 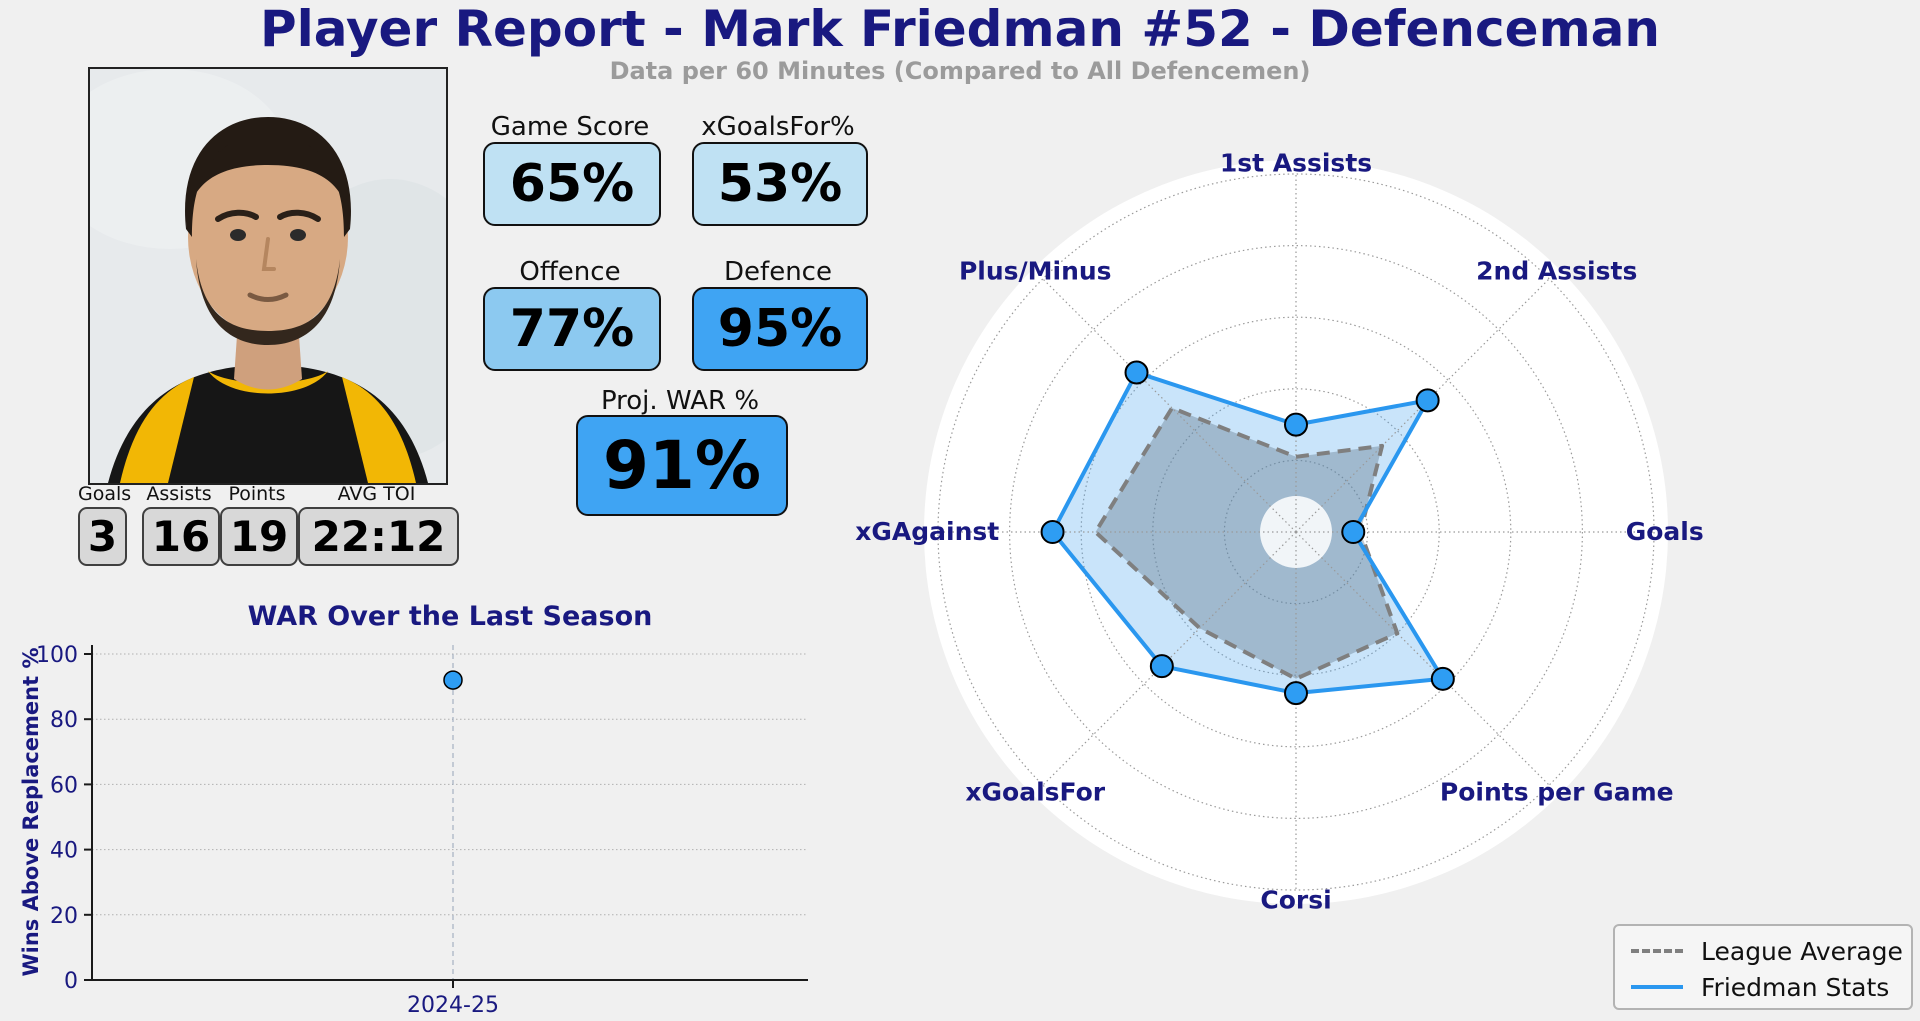 I want to click on stat-label-proj-war: Proj. WAR %, so click(x=680, y=401).